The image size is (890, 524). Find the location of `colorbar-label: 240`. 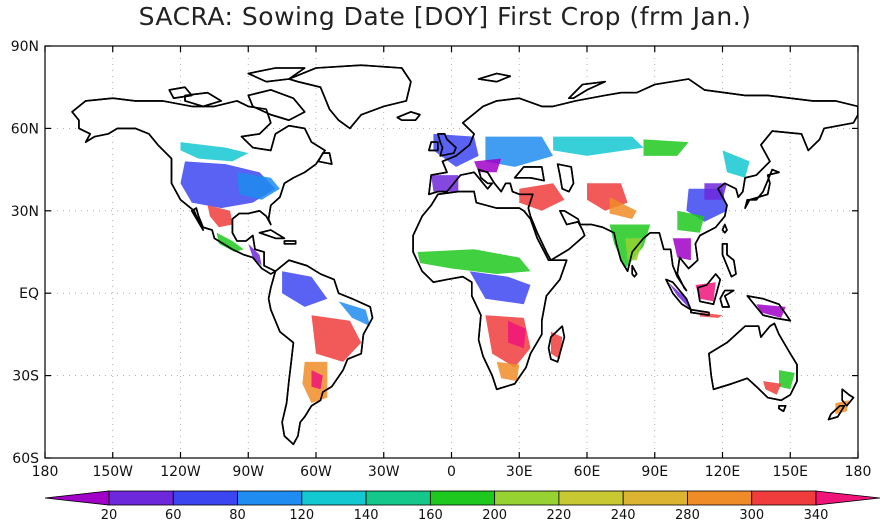

colorbar-label: 240 is located at coordinates (623, 515).